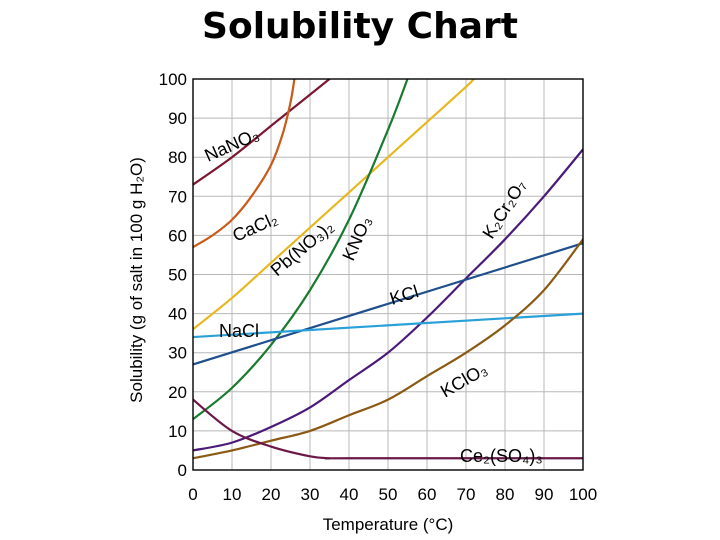 The width and height of the screenshot is (720, 540). I want to click on x-tick-label: 30, so click(310, 494).